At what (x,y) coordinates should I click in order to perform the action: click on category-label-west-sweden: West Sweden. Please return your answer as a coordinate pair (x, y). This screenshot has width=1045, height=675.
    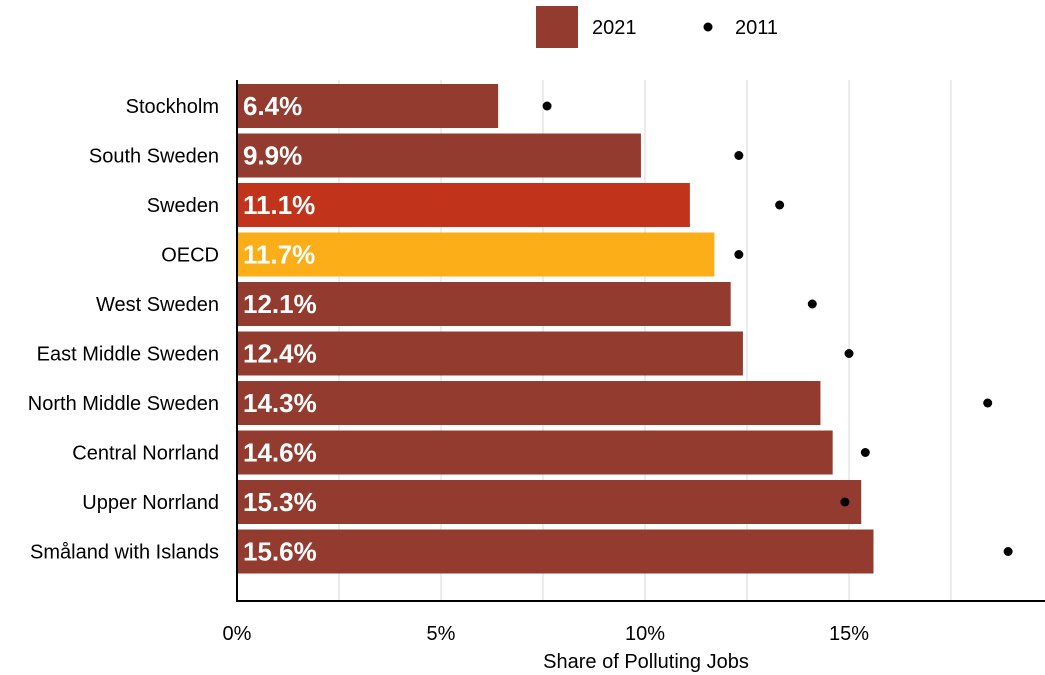
    Looking at the image, I should click on (157, 305).